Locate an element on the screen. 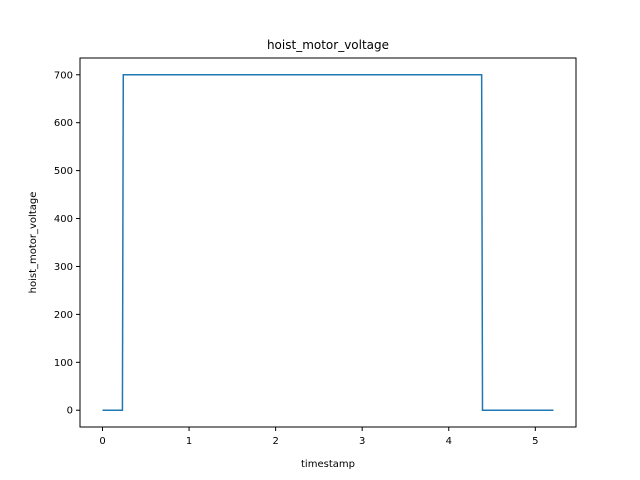  y-tick-label: 600 is located at coordinates (63, 123).